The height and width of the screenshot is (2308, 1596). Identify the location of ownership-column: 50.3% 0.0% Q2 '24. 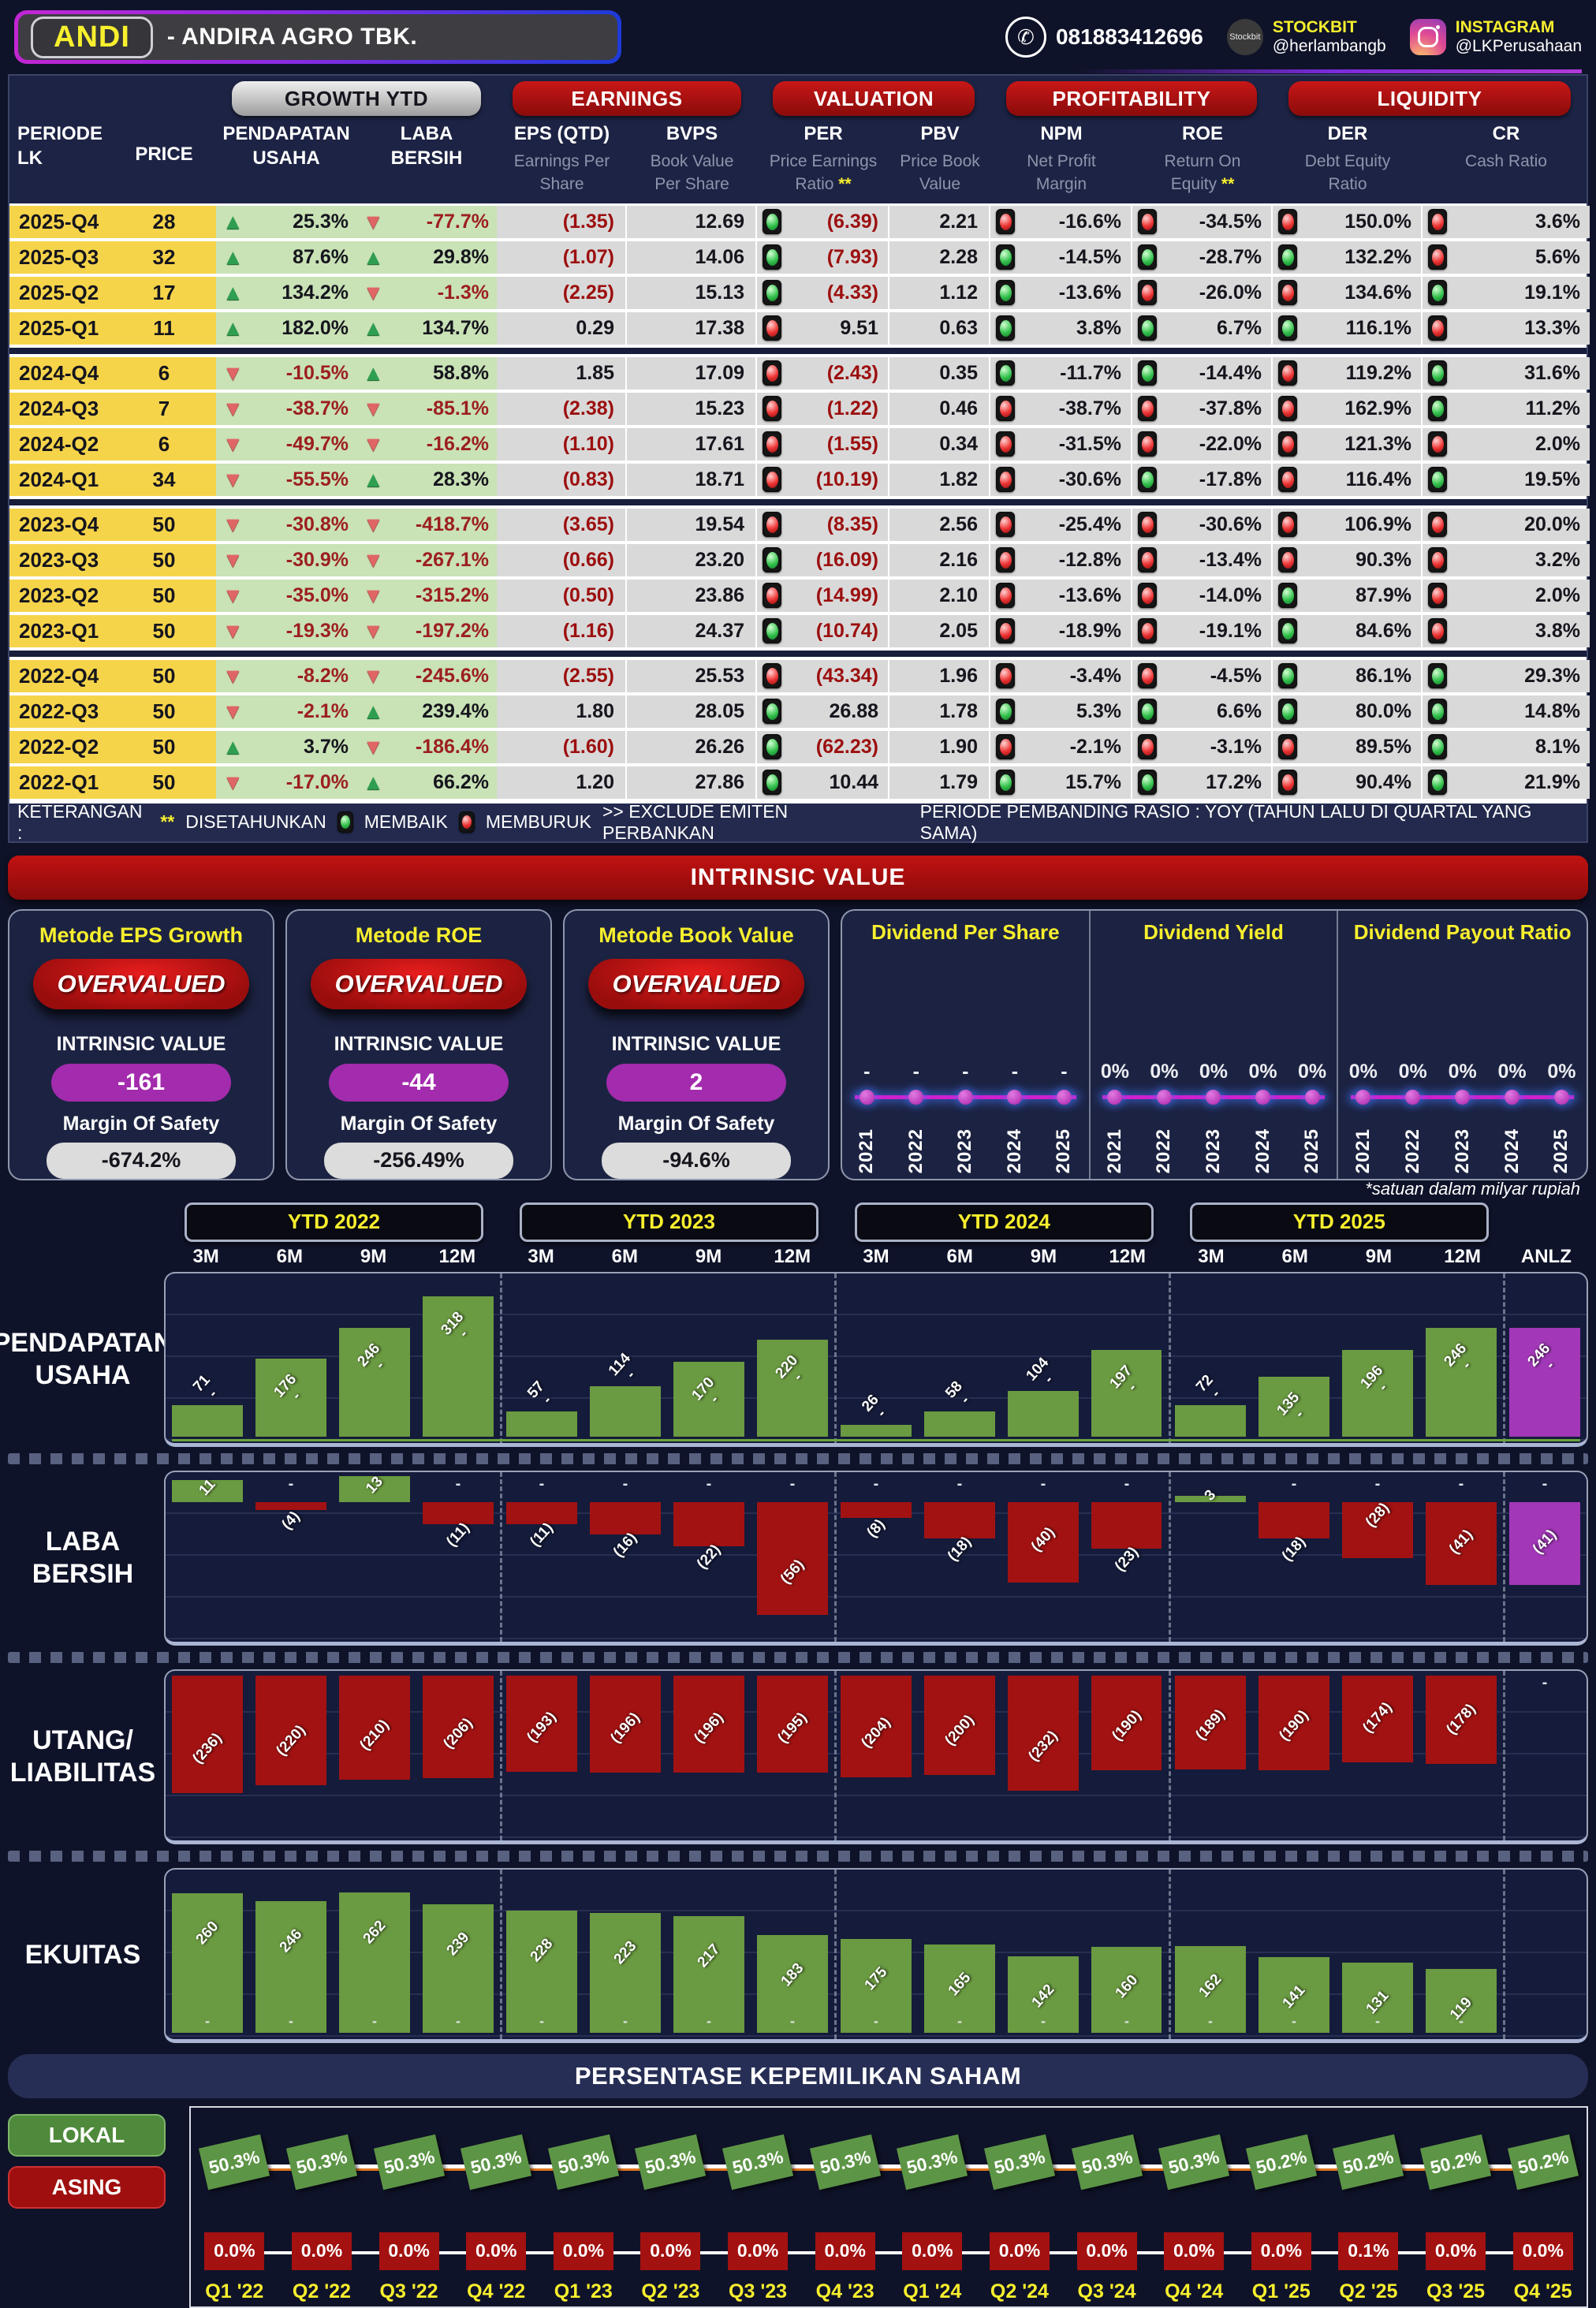
(1020, 2207).